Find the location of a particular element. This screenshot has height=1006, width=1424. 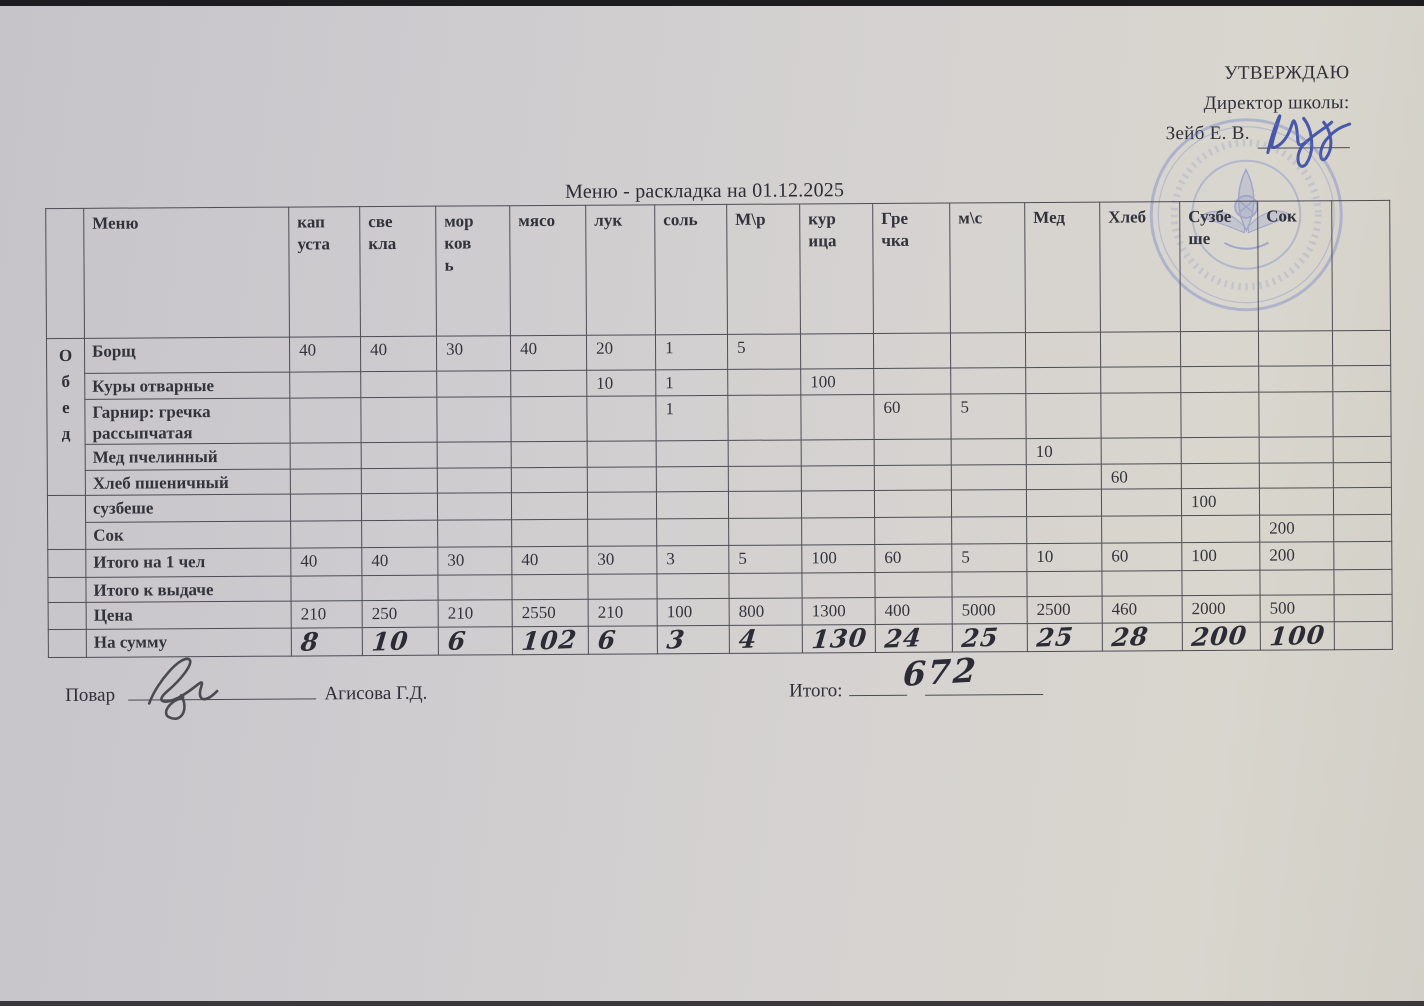

row-label: сузбеше is located at coordinates (188, 508).